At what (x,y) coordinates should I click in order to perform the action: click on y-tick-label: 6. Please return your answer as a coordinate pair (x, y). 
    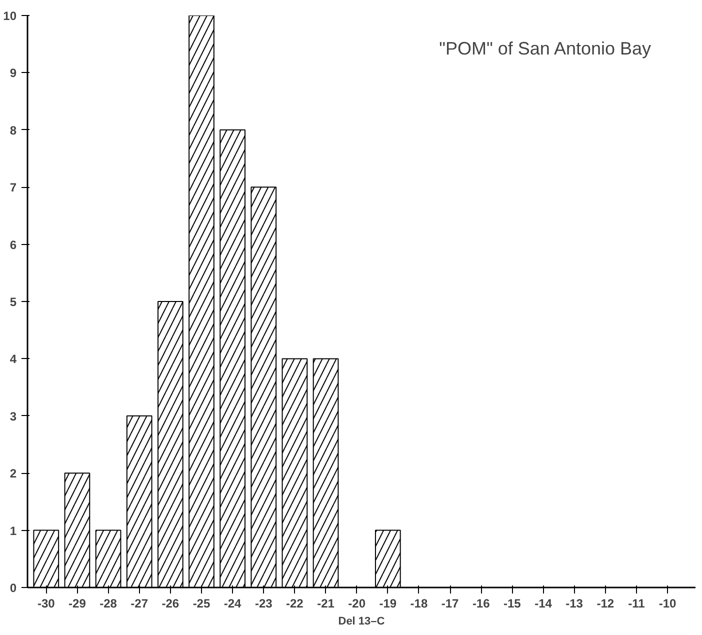
    Looking at the image, I should click on (13, 245).